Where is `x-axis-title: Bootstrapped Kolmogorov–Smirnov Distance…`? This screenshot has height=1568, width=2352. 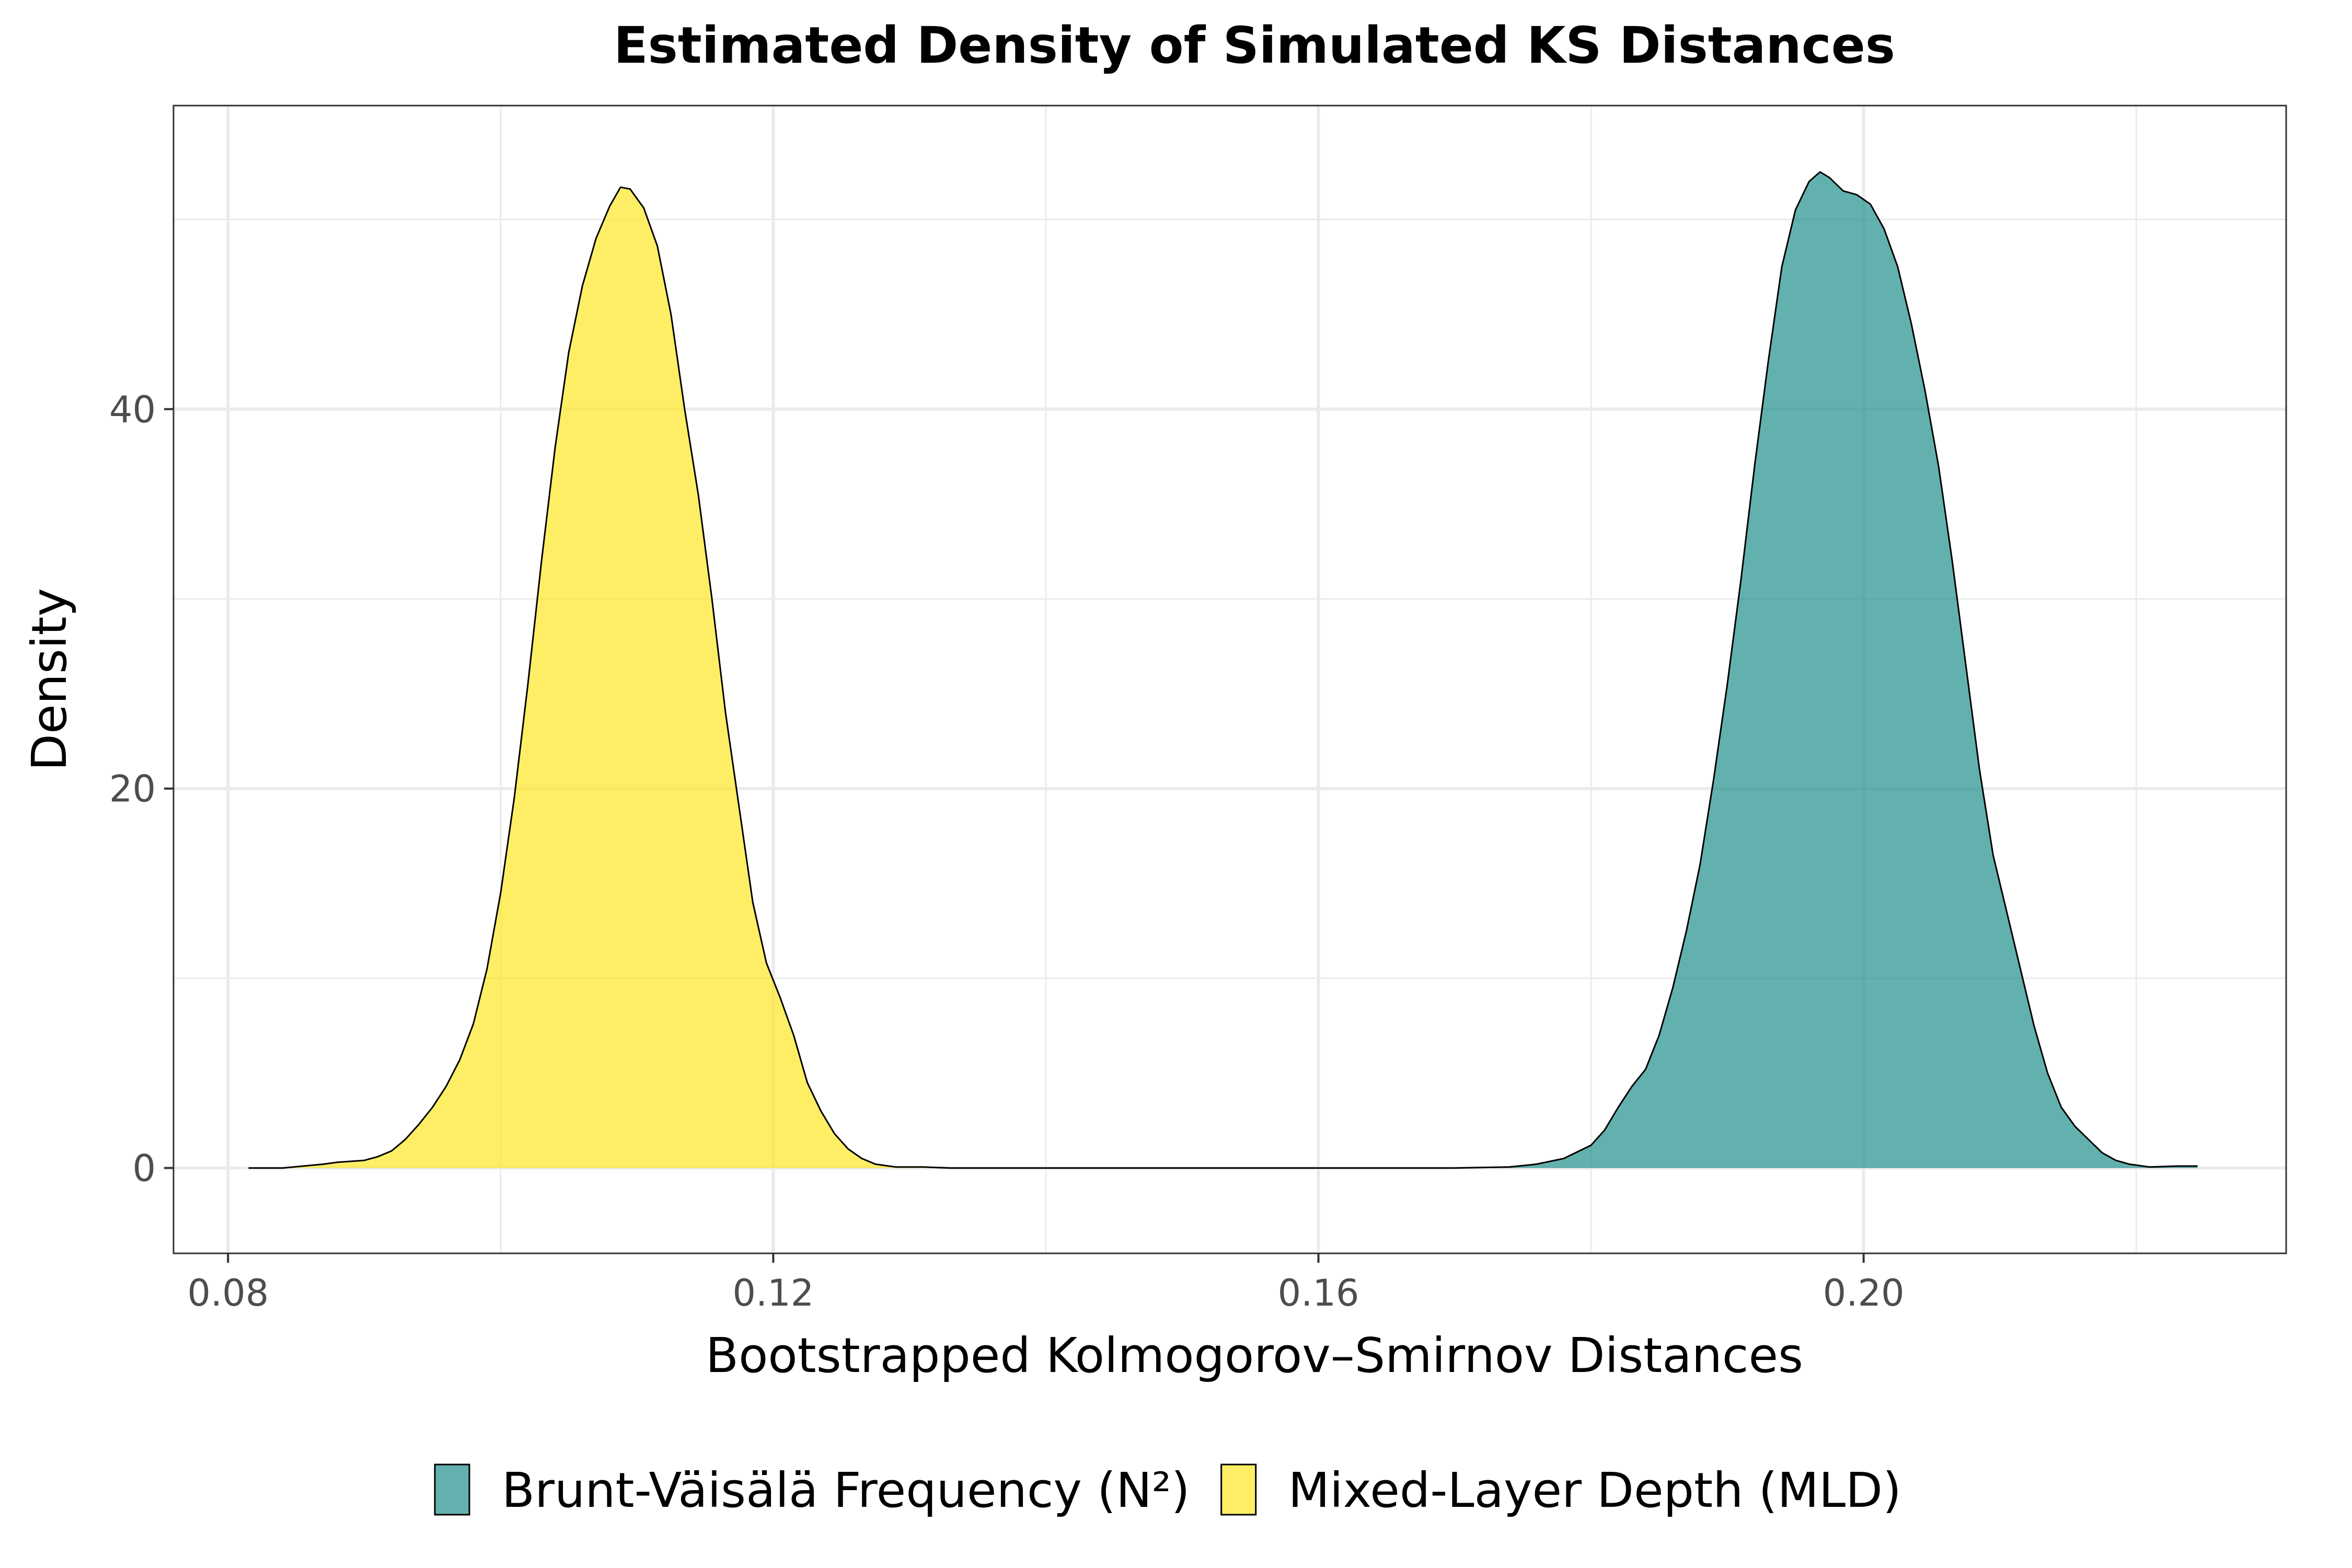 x-axis-title: Bootstrapped Kolmogorov–Smirnov Distance… is located at coordinates (1254, 1355).